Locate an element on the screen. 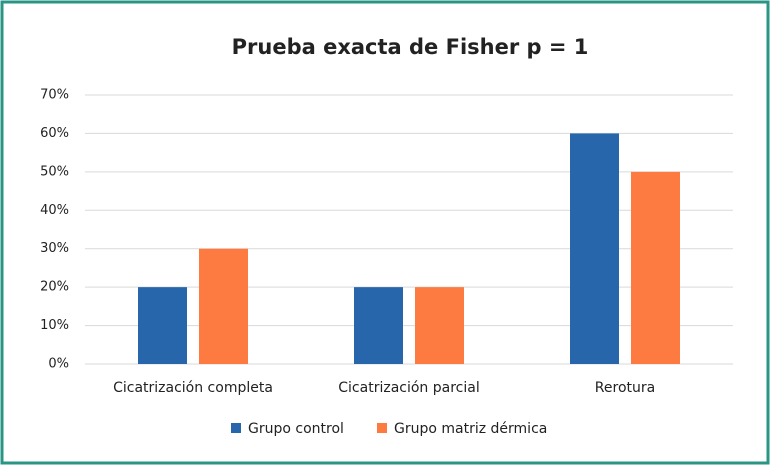 The height and width of the screenshot is (465, 770). x-tick-label: Cicatrización parcial is located at coordinates (408, 388).